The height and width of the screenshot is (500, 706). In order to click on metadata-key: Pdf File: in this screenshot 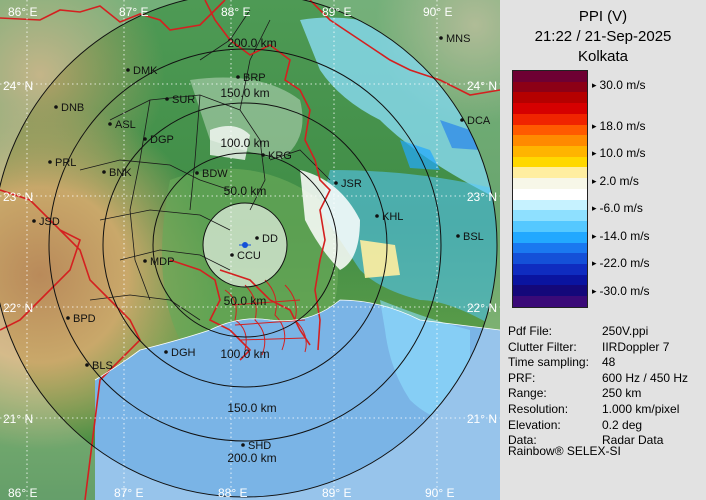, I will do `click(530, 331)`.